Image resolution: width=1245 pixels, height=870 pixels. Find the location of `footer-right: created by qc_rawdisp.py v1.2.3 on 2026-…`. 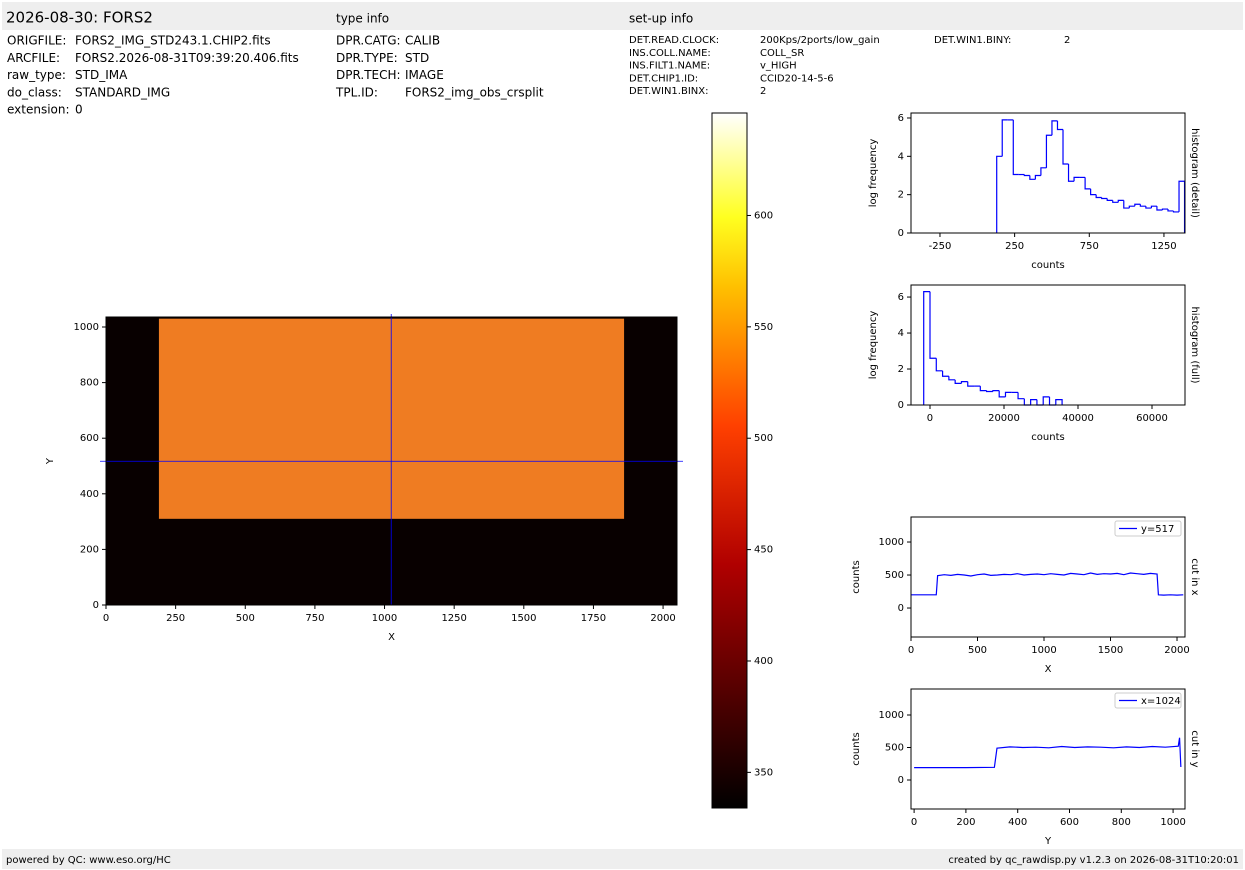

footer-right: created by qc_rawdisp.py v1.2.3 on 2026-… is located at coordinates (1093, 860).